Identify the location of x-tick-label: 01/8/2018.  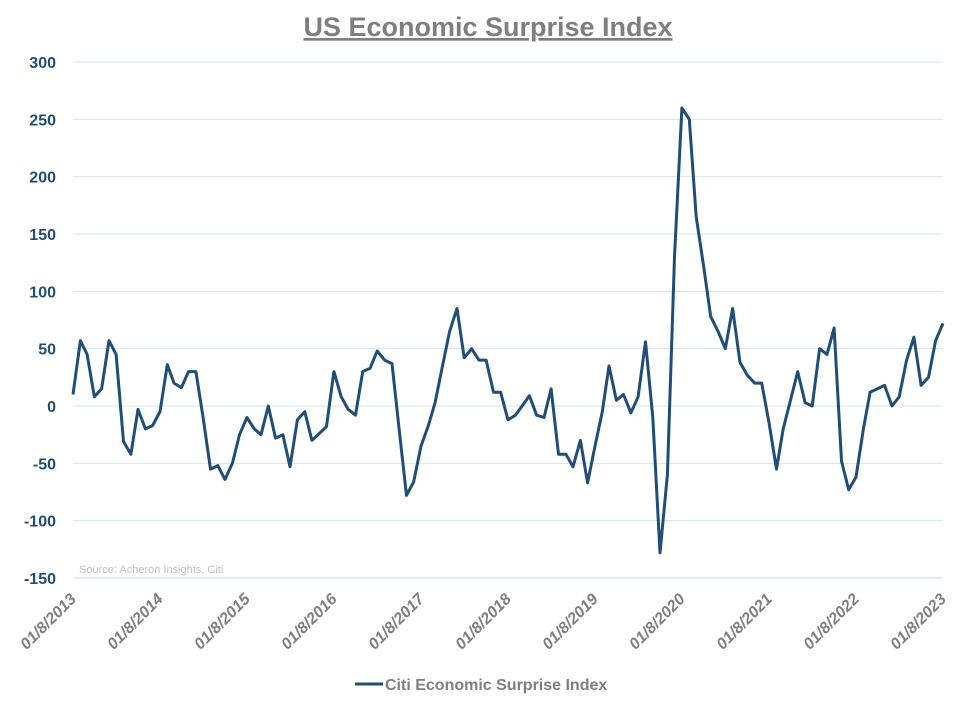
(483, 622).